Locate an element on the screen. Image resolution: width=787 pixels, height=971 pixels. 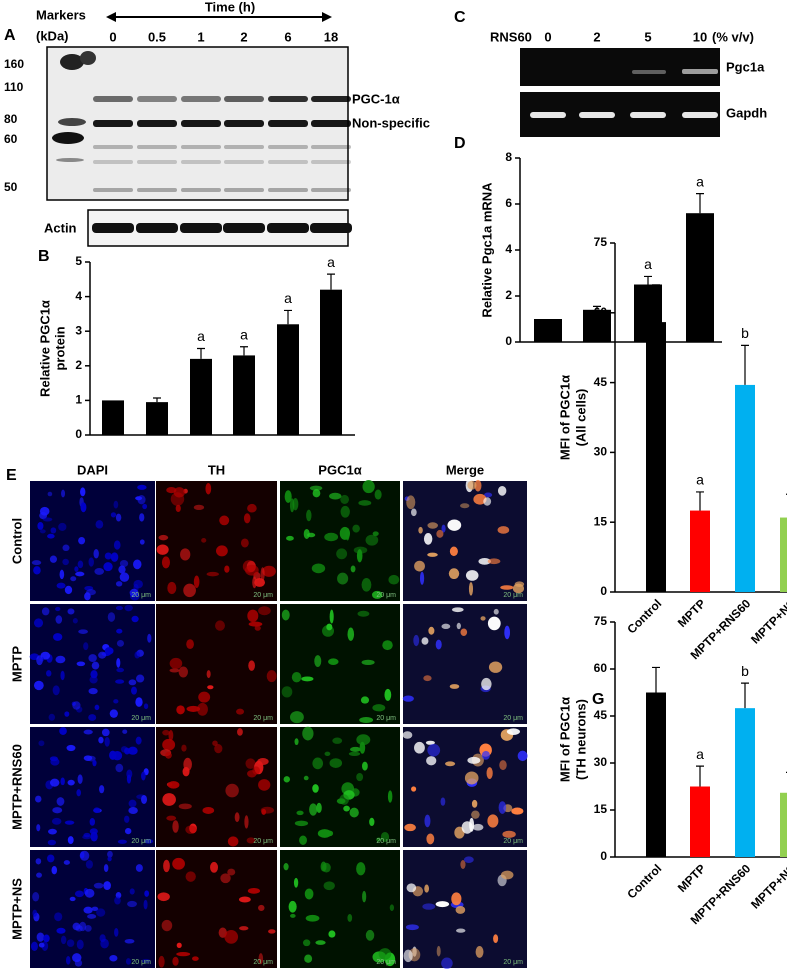
arrow-head is located at coordinates (327, 17).